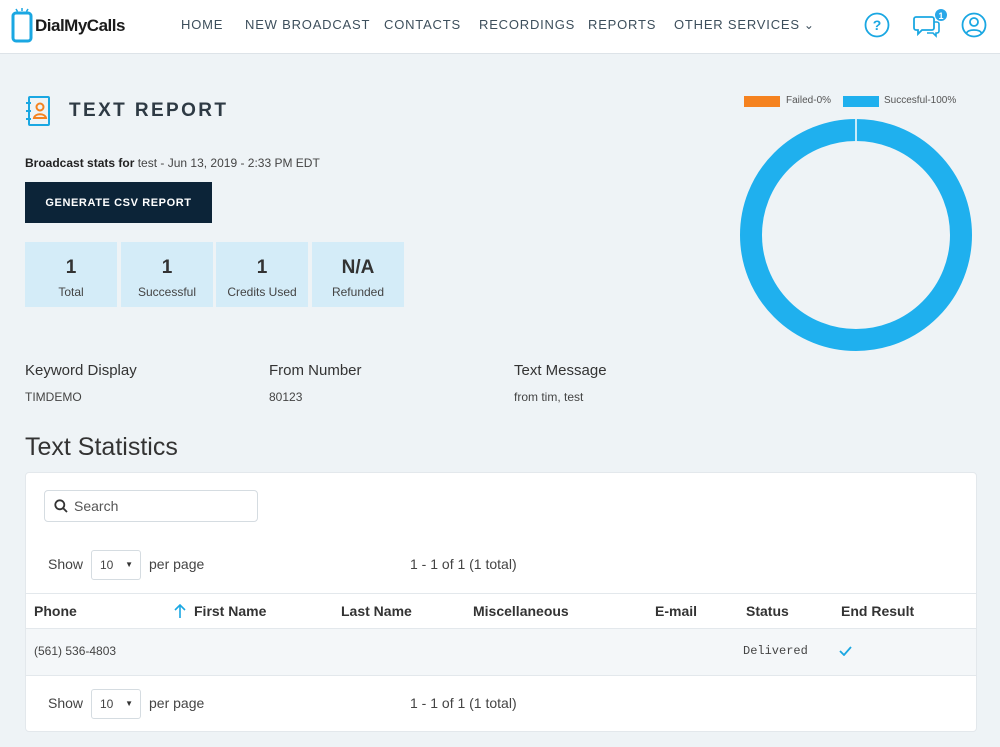  Describe the element at coordinates (845, 651) in the screenshot. I see `check-icon` at that location.